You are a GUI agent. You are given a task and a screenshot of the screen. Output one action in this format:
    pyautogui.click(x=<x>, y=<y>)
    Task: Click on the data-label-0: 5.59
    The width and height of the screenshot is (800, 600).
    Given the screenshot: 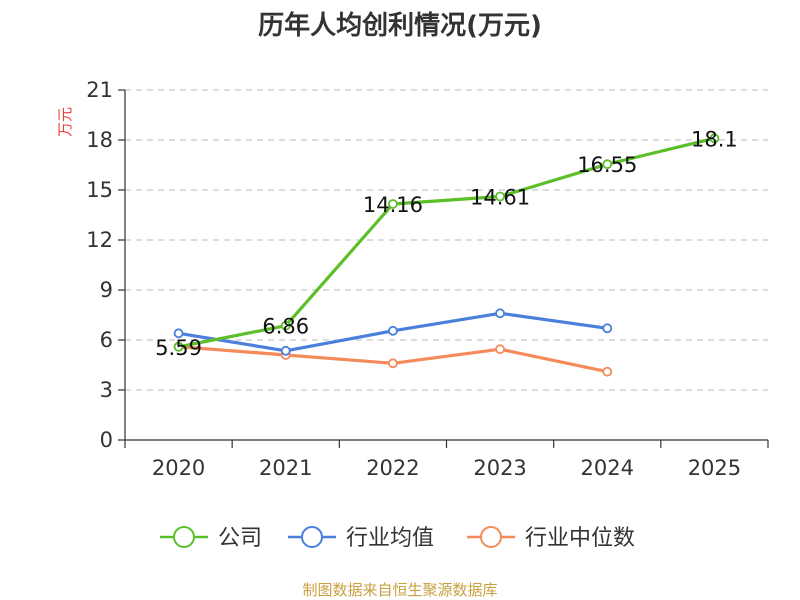 What is the action you would take?
    pyautogui.click(x=178, y=348)
    